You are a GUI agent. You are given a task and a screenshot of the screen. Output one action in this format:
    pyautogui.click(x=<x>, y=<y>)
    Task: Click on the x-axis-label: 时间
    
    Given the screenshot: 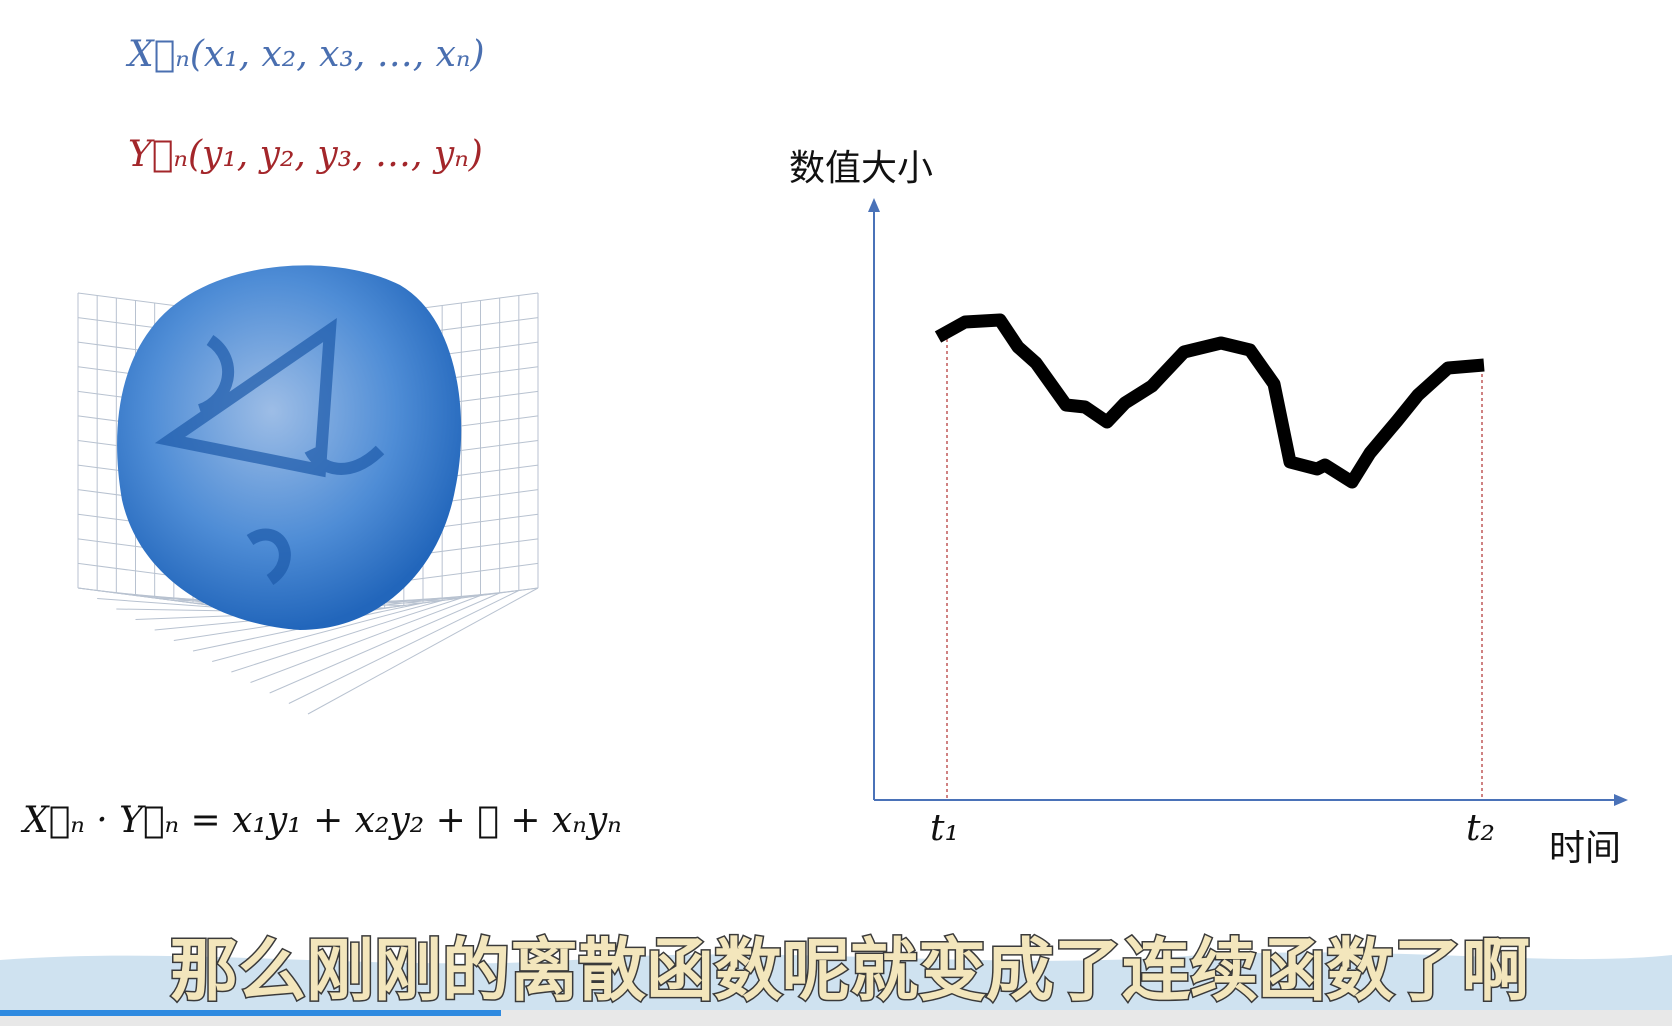 What is the action you would take?
    pyautogui.click(x=1585, y=848)
    